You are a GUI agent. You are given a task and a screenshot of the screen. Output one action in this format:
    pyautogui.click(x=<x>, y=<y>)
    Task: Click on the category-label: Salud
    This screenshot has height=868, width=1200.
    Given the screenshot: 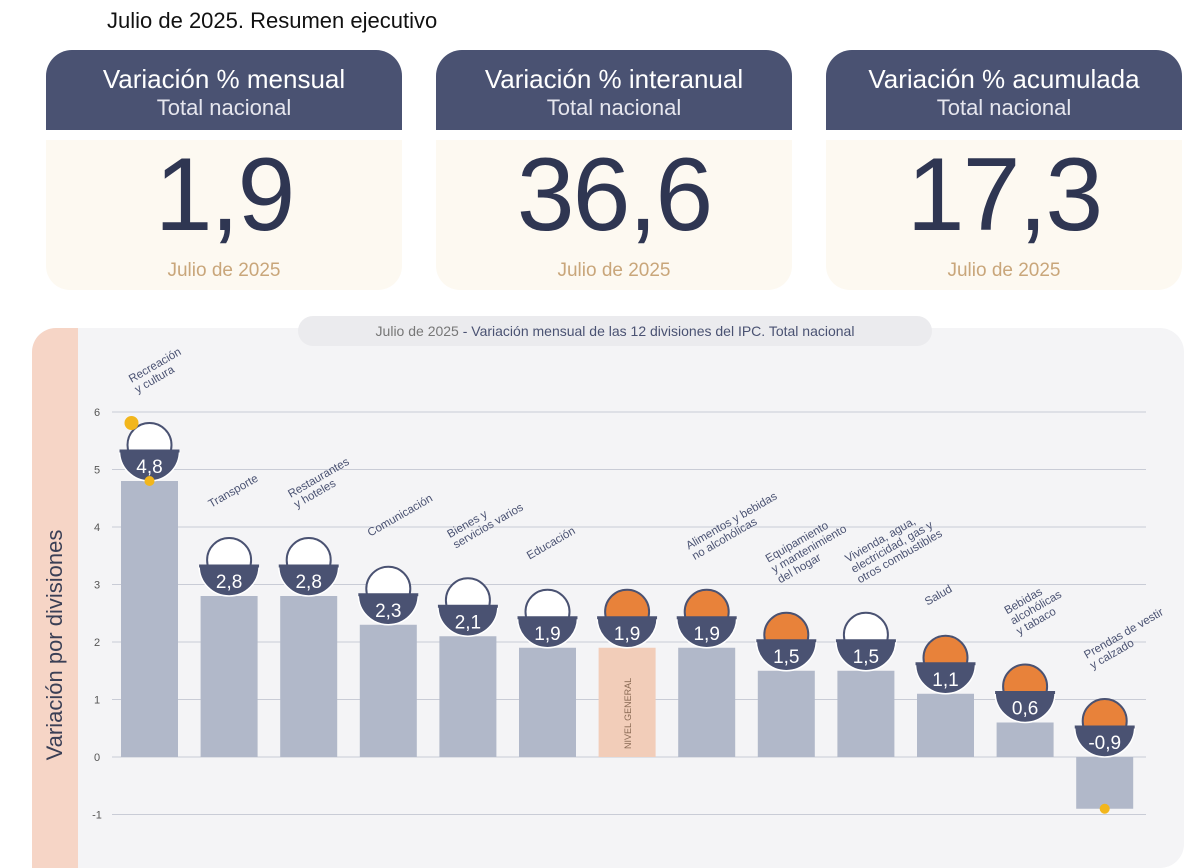 What is the action you would take?
    pyautogui.click(x=938, y=595)
    